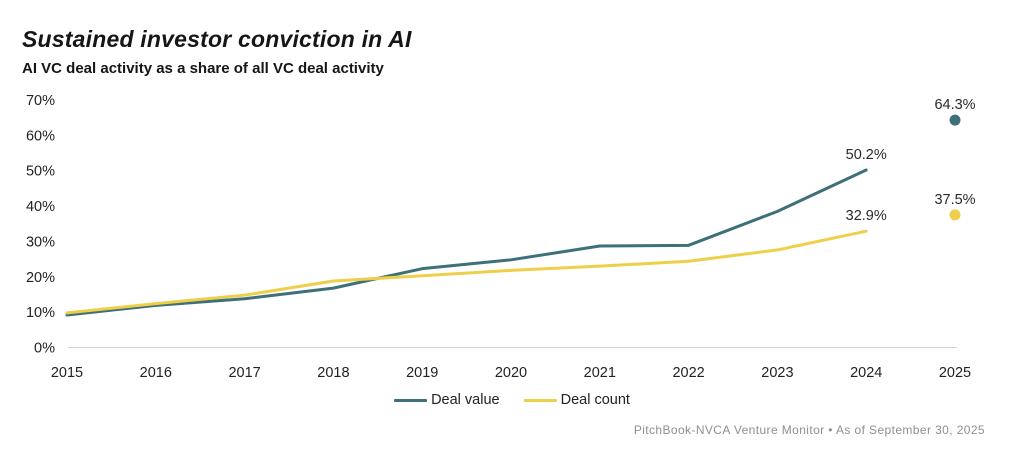 Image resolution: width=1024 pixels, height=456 pixels. I want to click on deal-count-line-swatch-icon, so click(540, 400).